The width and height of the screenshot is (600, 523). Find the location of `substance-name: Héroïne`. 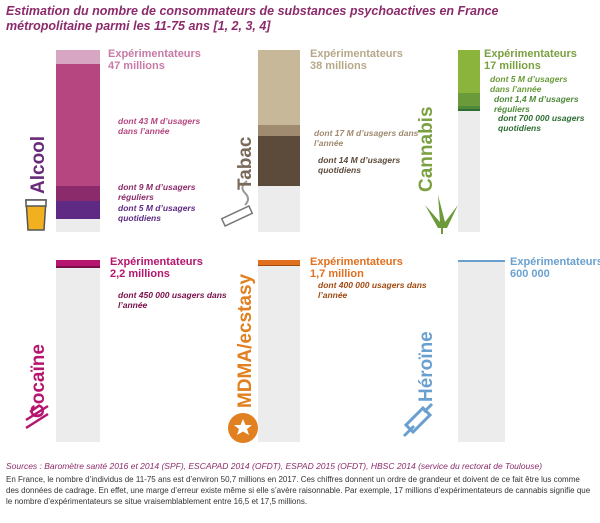

substance-name: Héroïne is located at coordinates (426, 366).